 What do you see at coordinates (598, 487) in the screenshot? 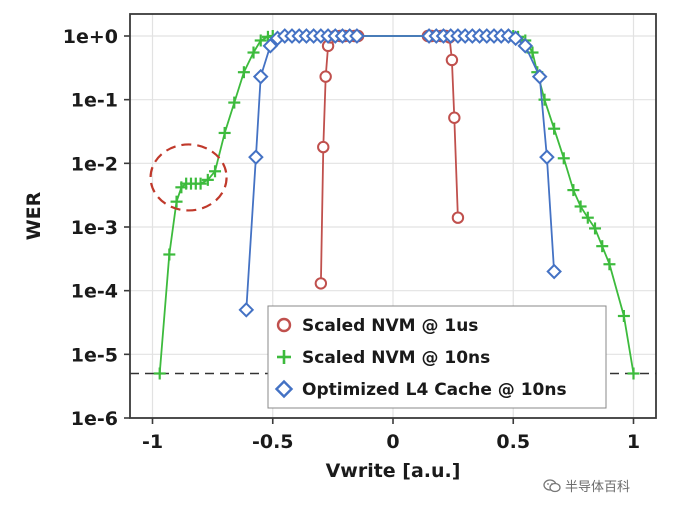
I see `watermark-text: 半导体百科` at bounding box center [598, 487].